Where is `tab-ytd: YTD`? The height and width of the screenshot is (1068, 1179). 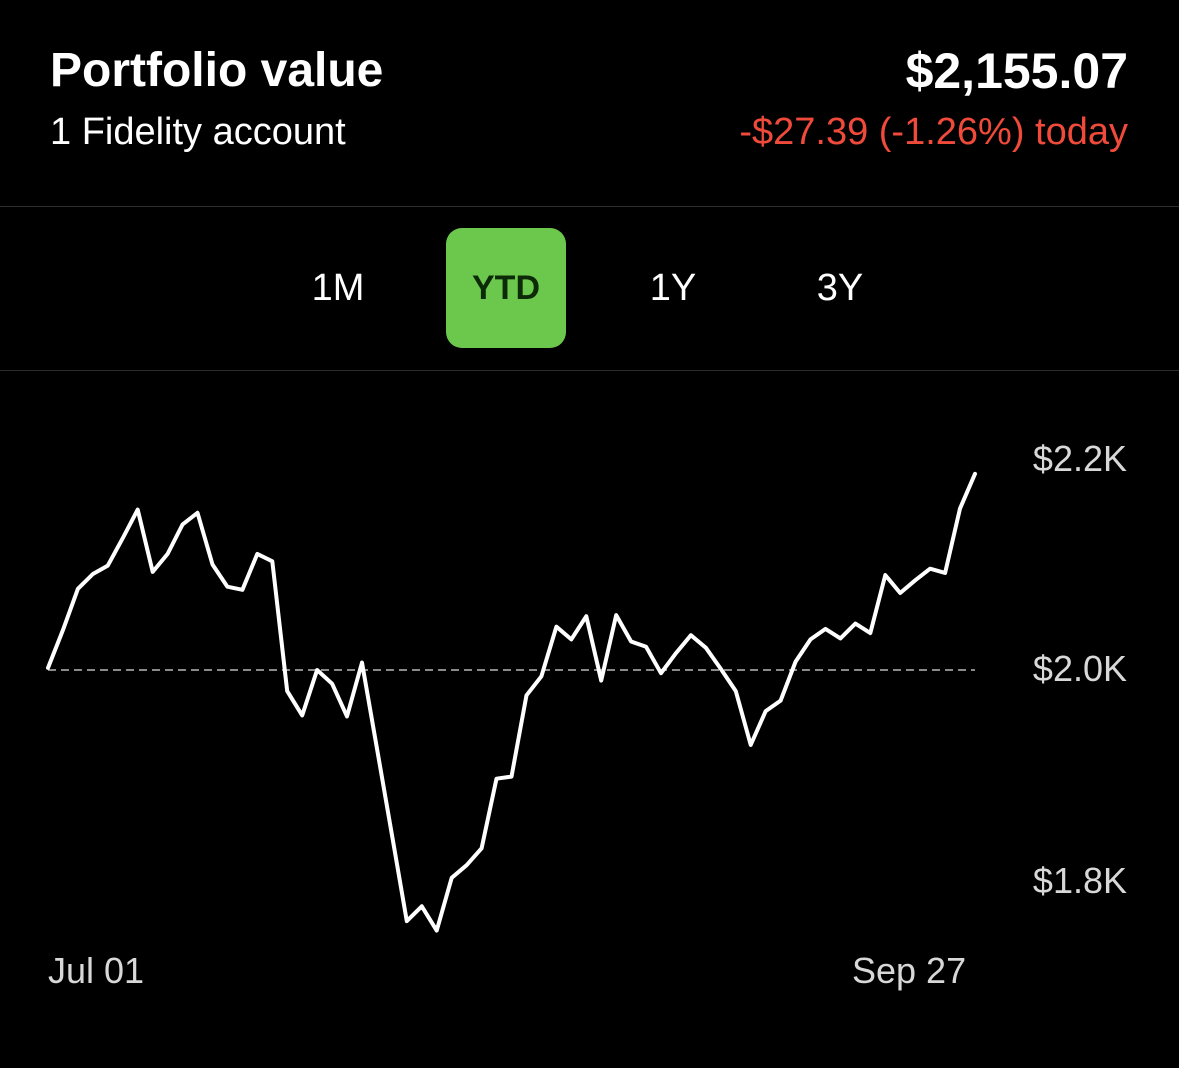 tab-ytd: YTD is located at coordinates (506, 288).